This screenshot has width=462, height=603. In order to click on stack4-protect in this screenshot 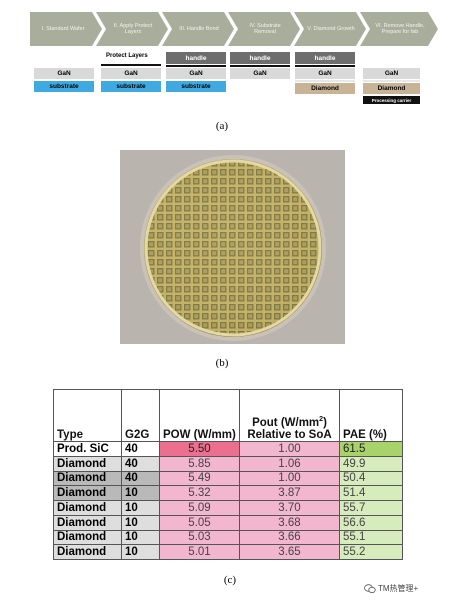, I will do `click(260, 66)`.